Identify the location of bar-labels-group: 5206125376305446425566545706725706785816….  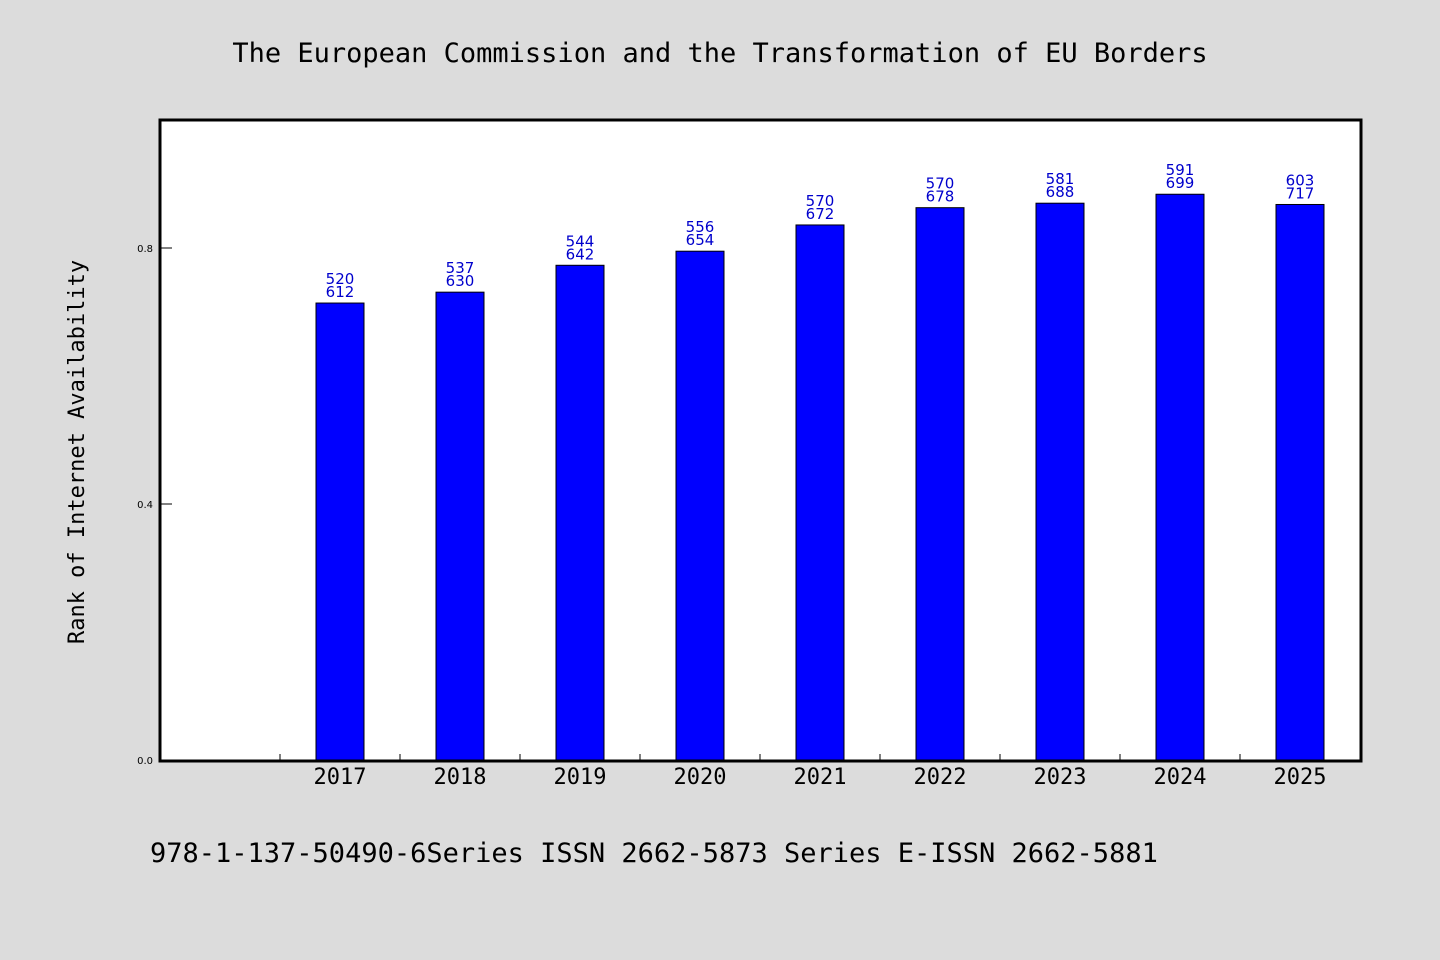
(820, 231).